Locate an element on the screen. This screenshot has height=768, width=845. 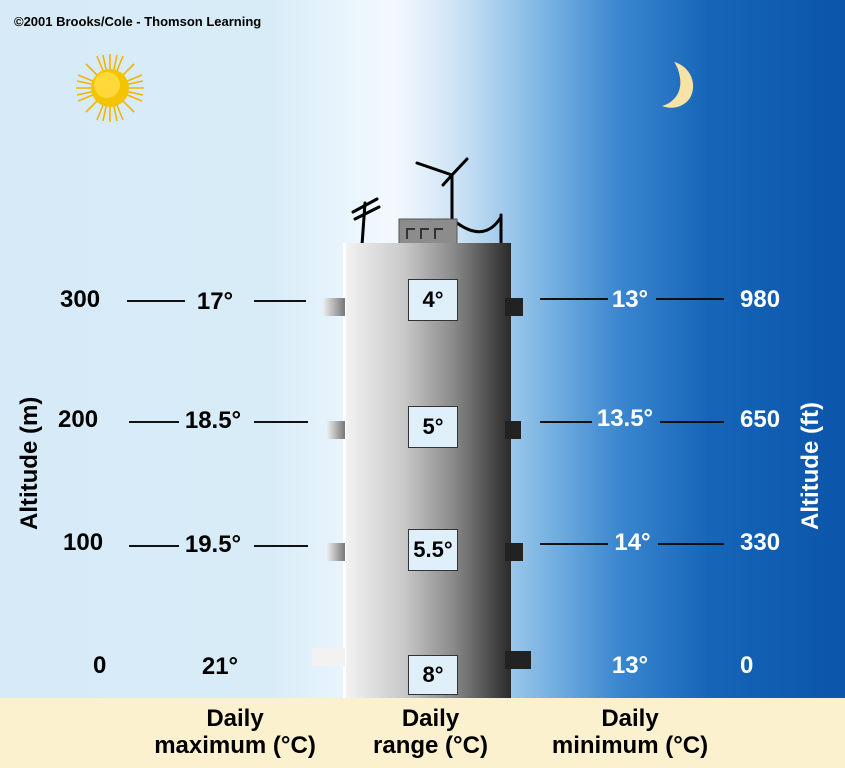
max-value-200m: 18.5° is located at coordinates (213, 420).